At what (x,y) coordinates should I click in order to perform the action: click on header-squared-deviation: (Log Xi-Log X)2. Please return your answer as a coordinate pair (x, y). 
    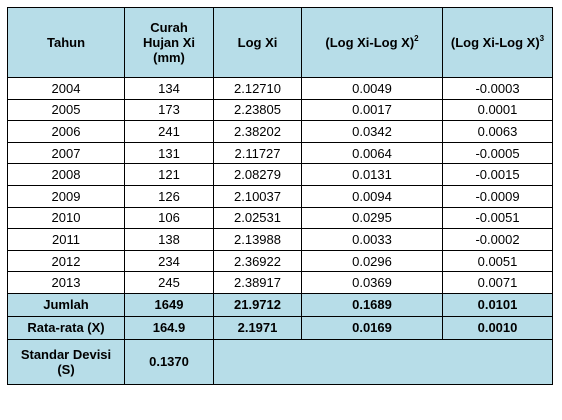
    Looking at the image, I should click on (372, 42).